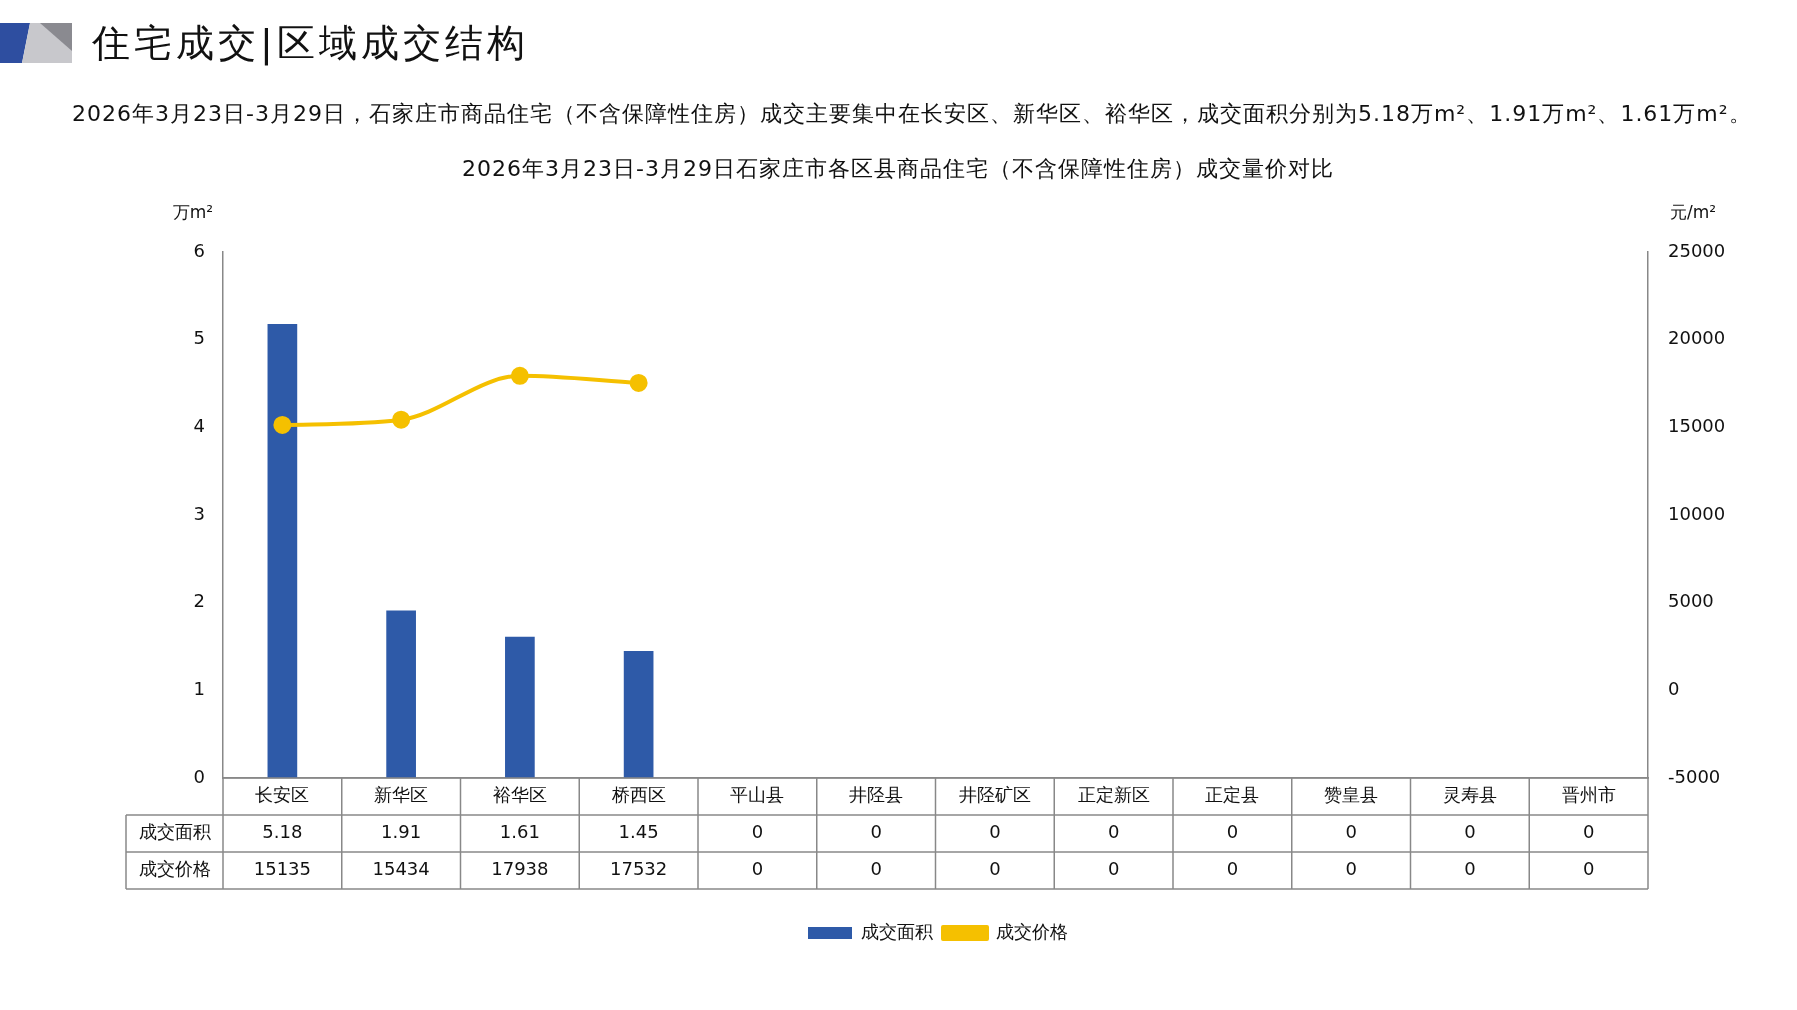 This screenshot has height=1010, width=1797. What do you see at coordinates (174, 869) in the screenshot?
I see `text: 成交价格` at bounding box center [174, 869].